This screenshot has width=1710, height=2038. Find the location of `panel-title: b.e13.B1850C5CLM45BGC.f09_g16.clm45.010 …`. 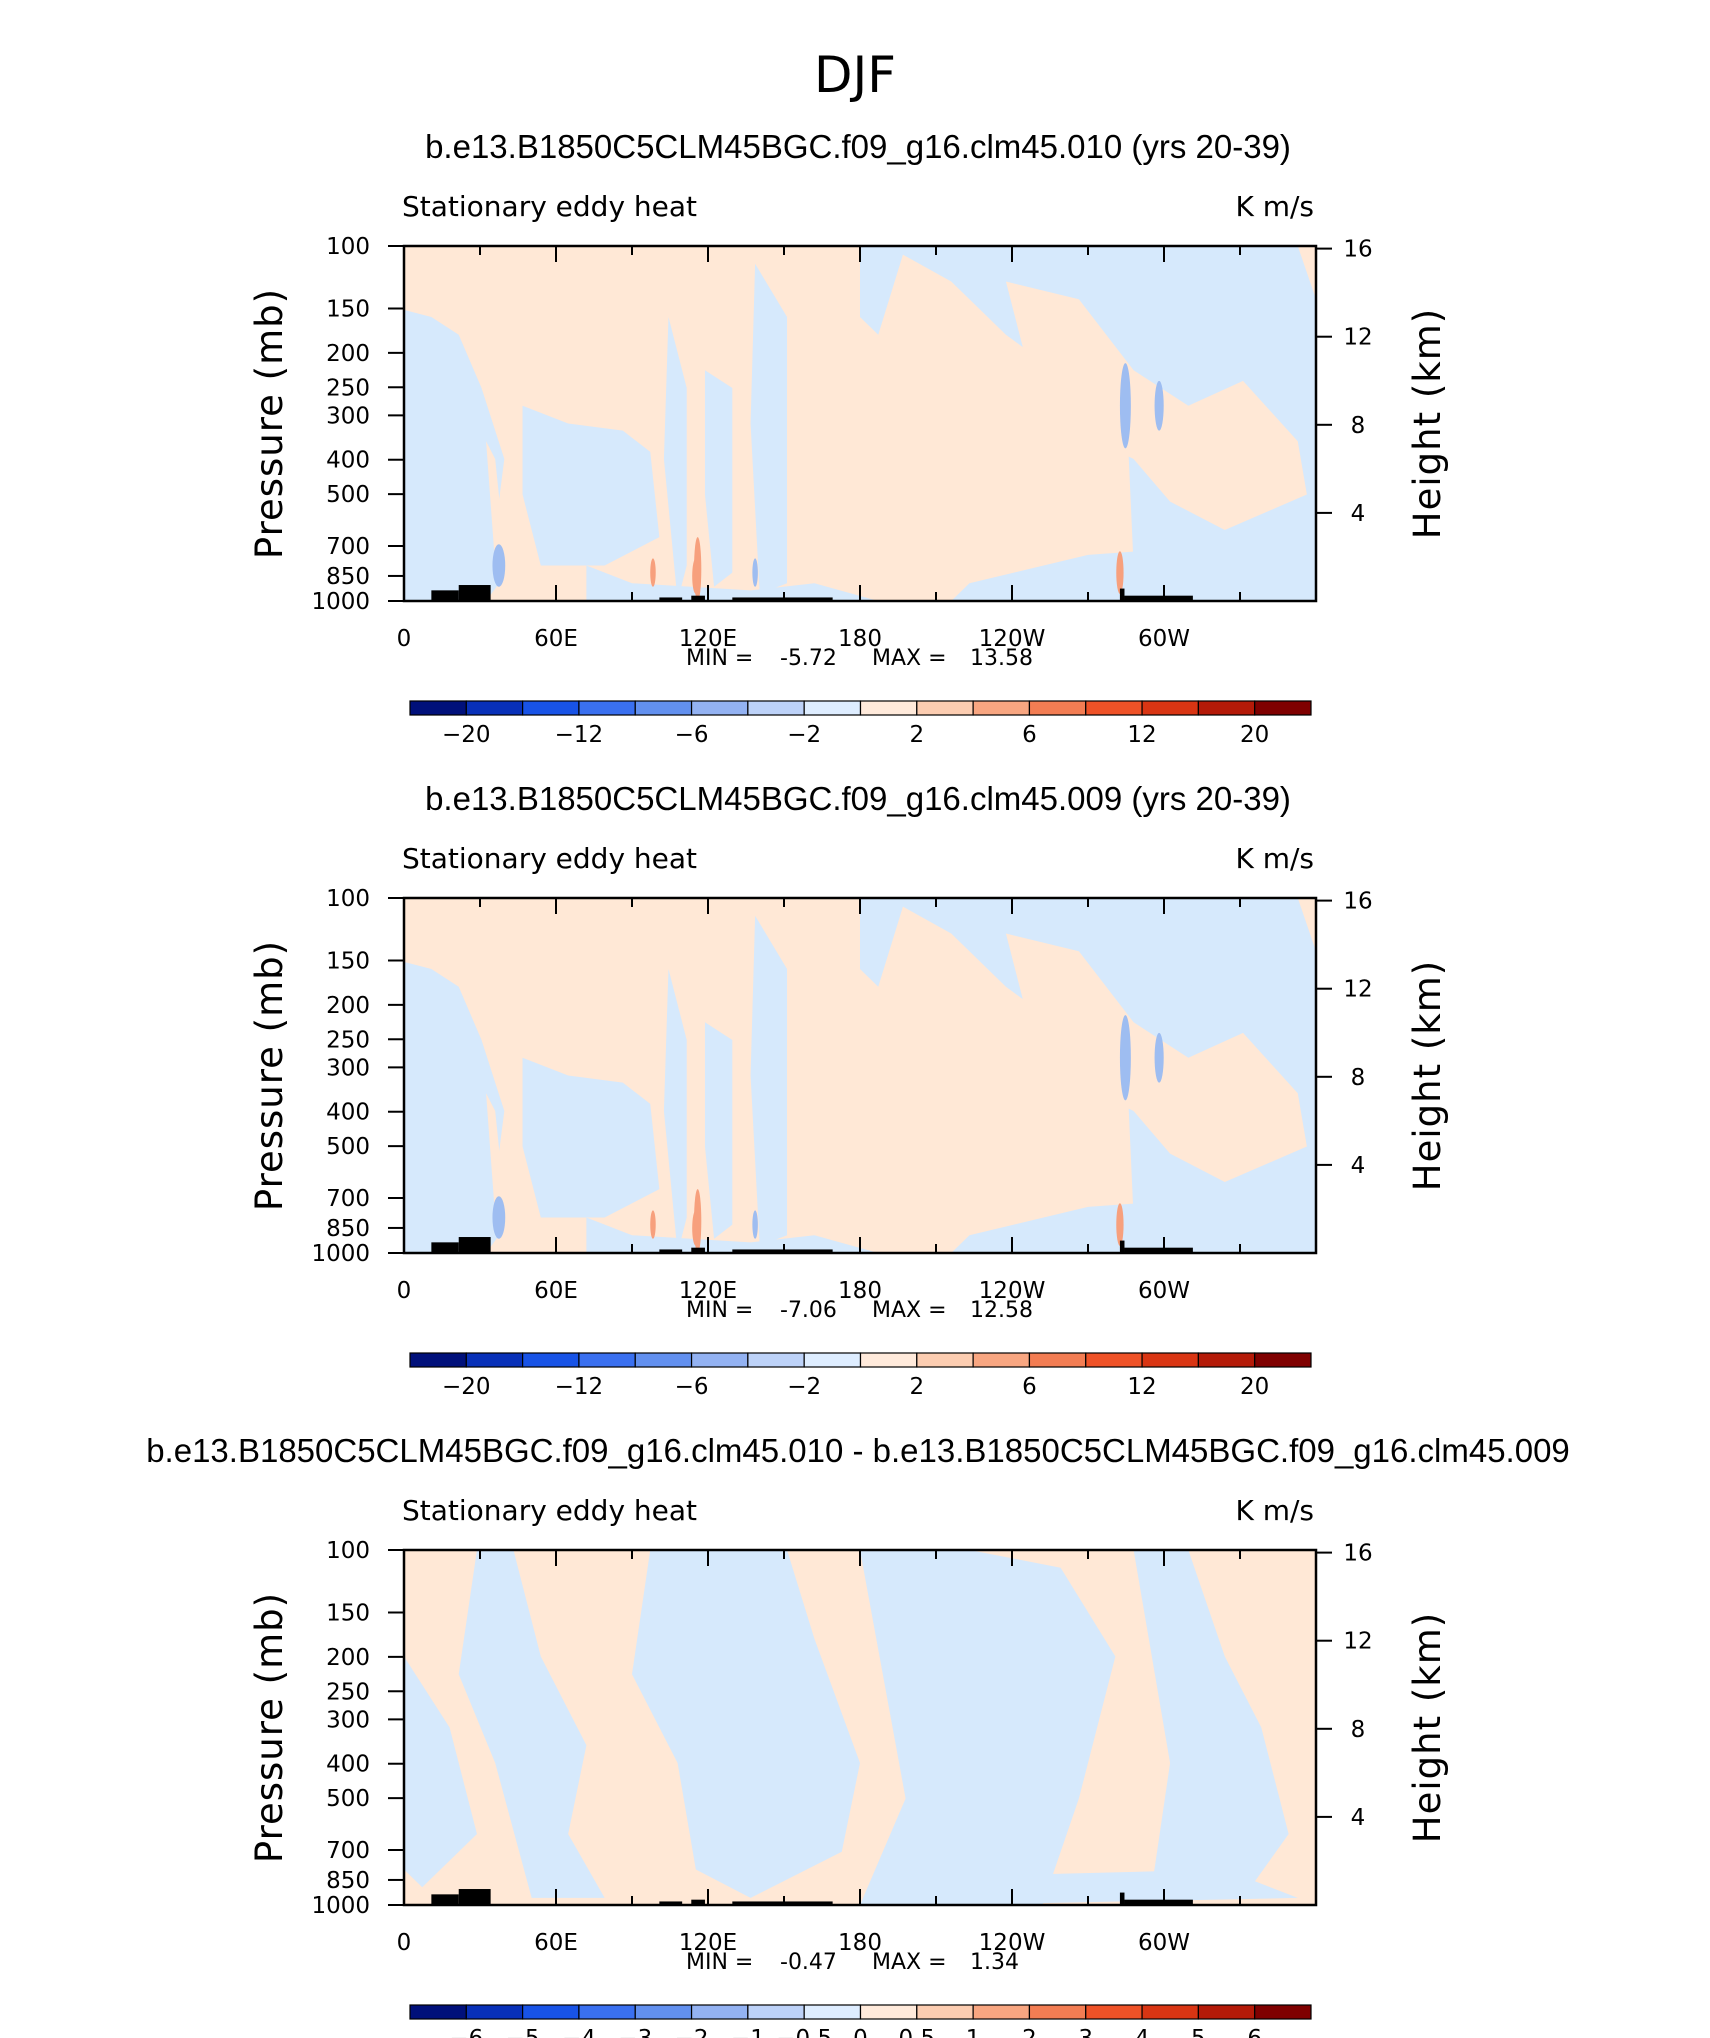

panel-title: b.e13.B1850C5CLM45BGC.f09_g16.clm45.010 … is located at coordinates (858, 1450).